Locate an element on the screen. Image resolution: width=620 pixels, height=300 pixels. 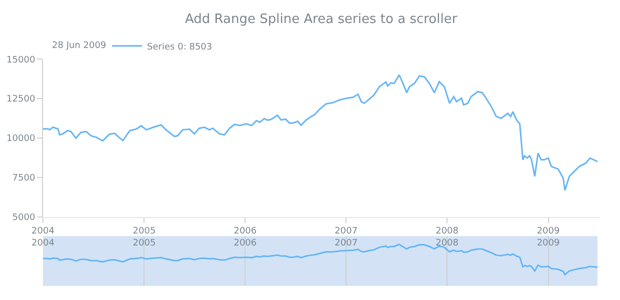
y-tick-label: 5000 is located at coordinates (24, 218).